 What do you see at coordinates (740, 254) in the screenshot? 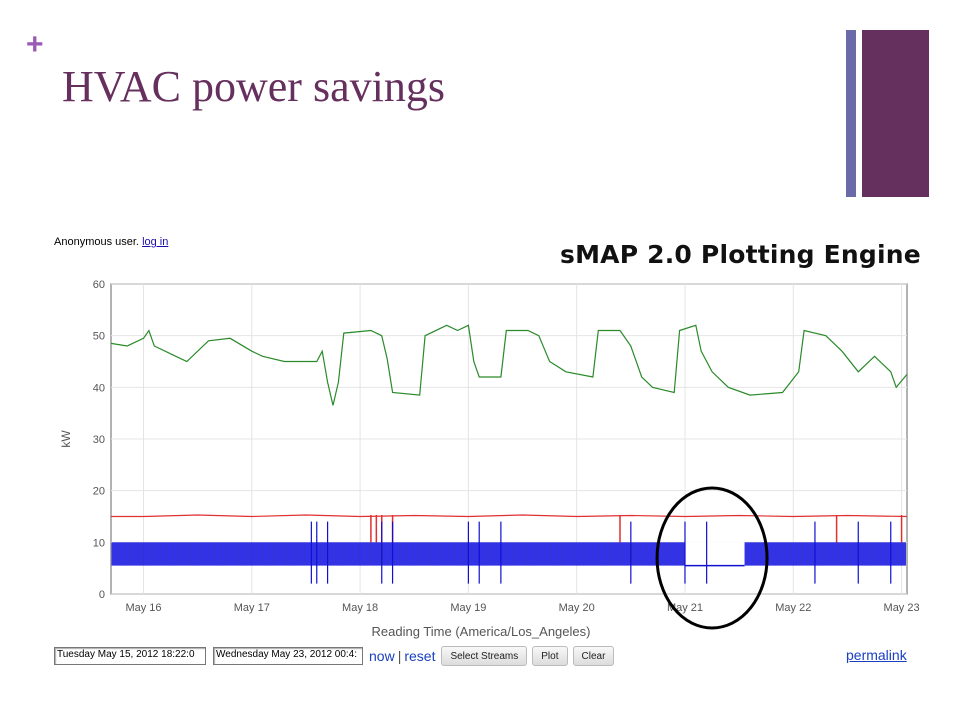
I see `engine-title: sMAP 2.0 Plotting Engine` at bounding box center [740, 254].